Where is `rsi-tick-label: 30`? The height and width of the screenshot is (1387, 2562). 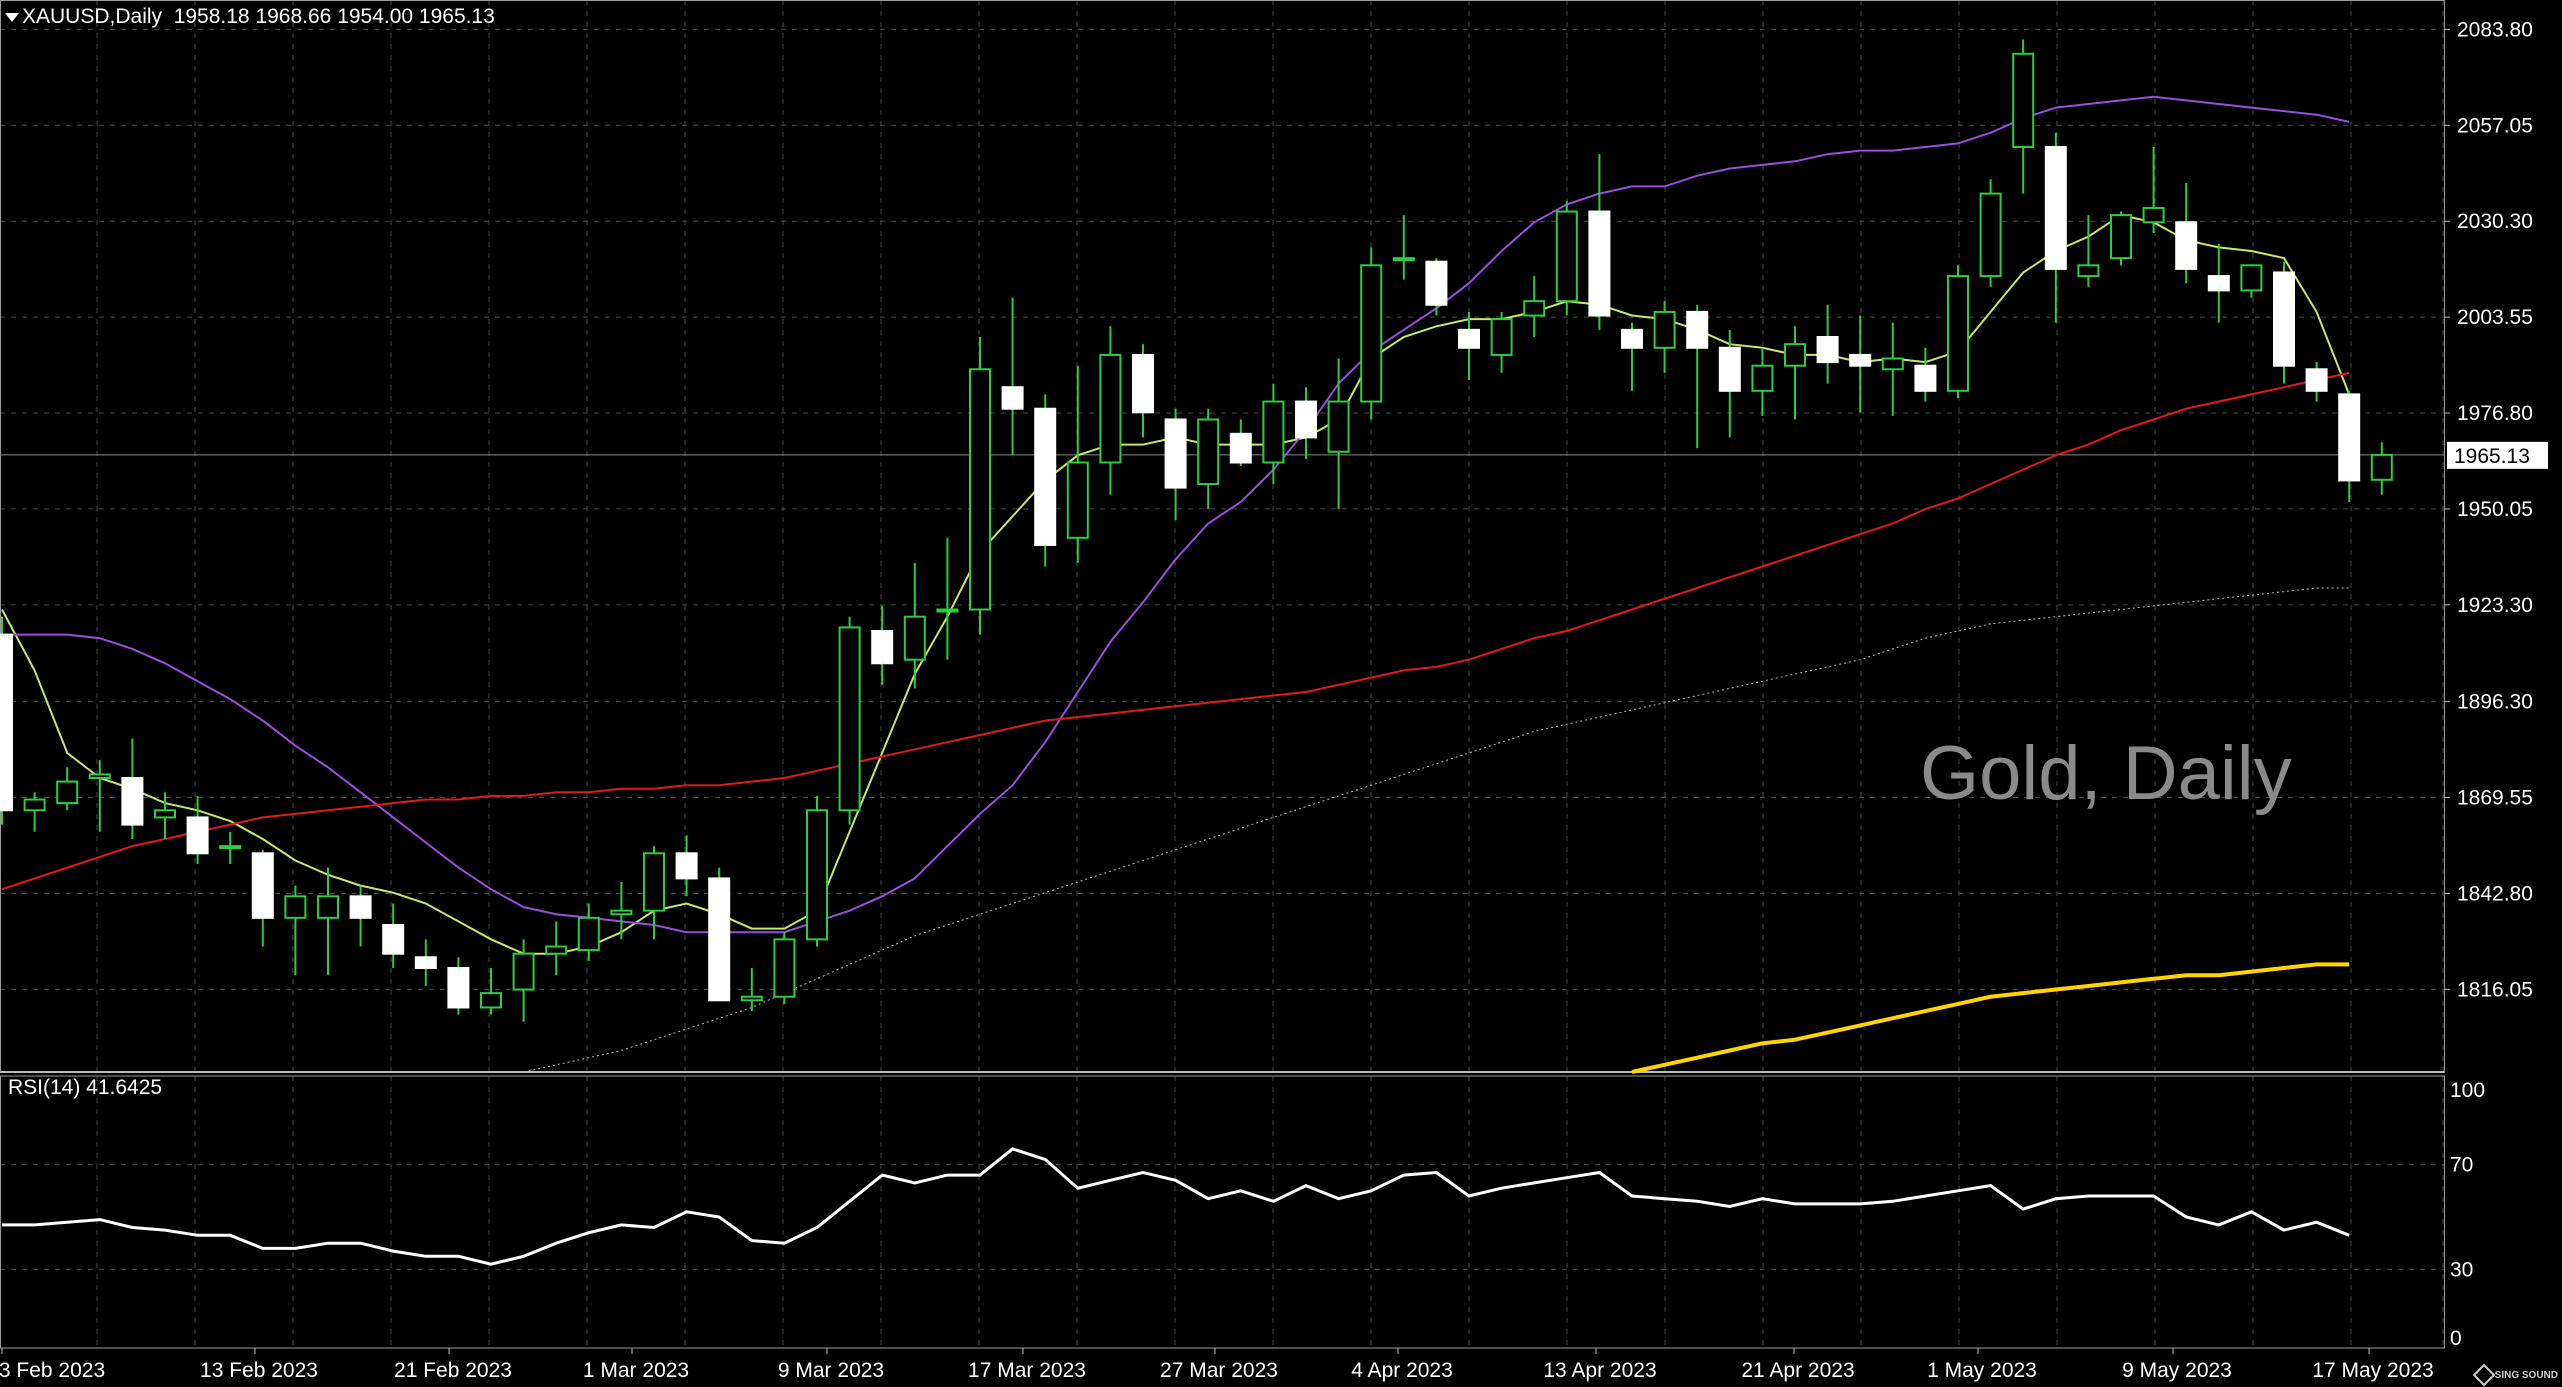 rsi-tick-label: 30 is located at coordinates (2461, 1269).